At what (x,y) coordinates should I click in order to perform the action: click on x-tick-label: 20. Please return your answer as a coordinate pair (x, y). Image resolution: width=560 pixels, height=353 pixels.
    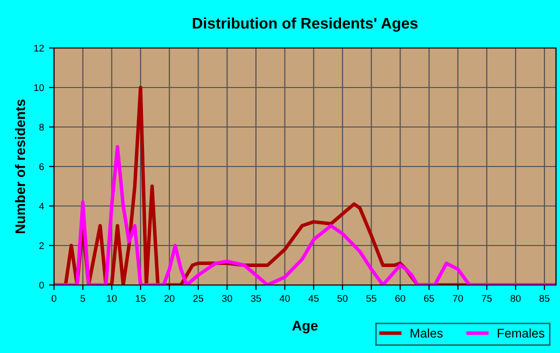
    Looking at the image, I should click on (169, 298).